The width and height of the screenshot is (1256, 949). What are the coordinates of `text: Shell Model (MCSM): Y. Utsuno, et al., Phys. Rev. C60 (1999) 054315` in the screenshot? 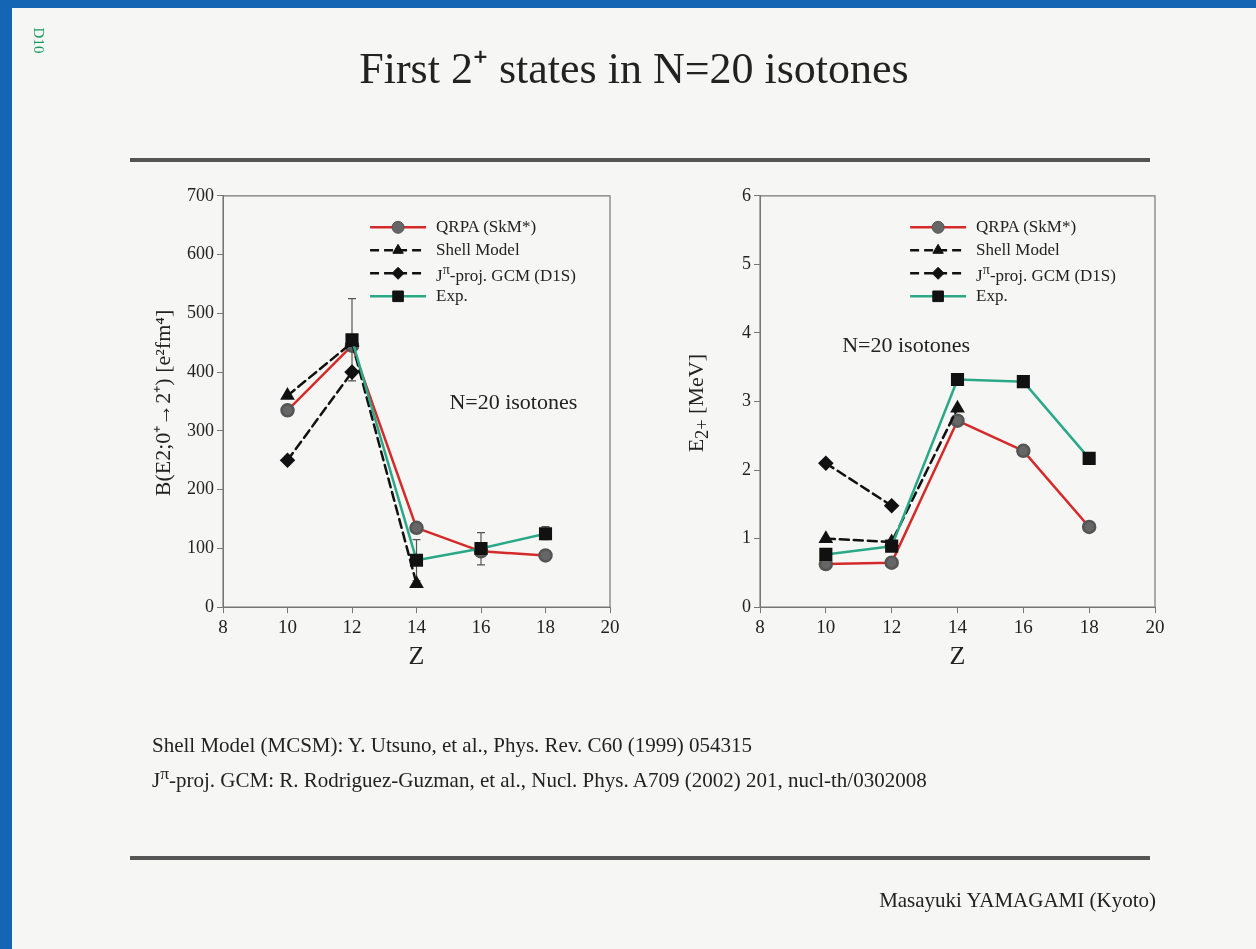 It's located at (452, 745).